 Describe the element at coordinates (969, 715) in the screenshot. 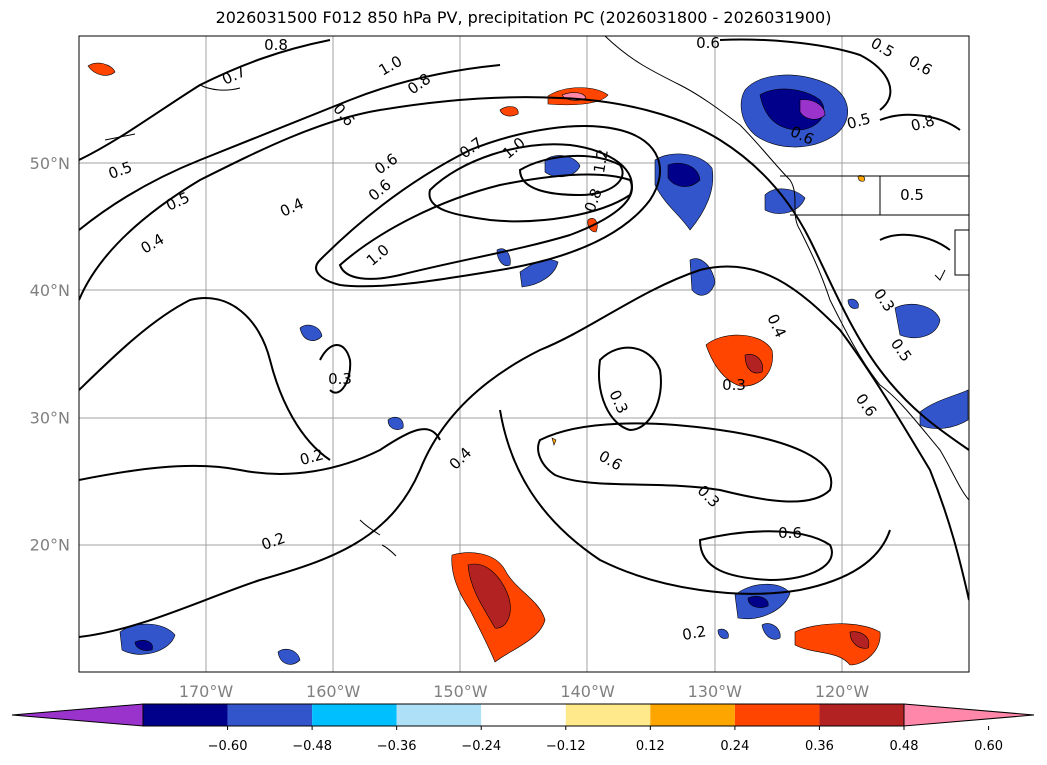

I see `colorbar-extend-max` at that location.